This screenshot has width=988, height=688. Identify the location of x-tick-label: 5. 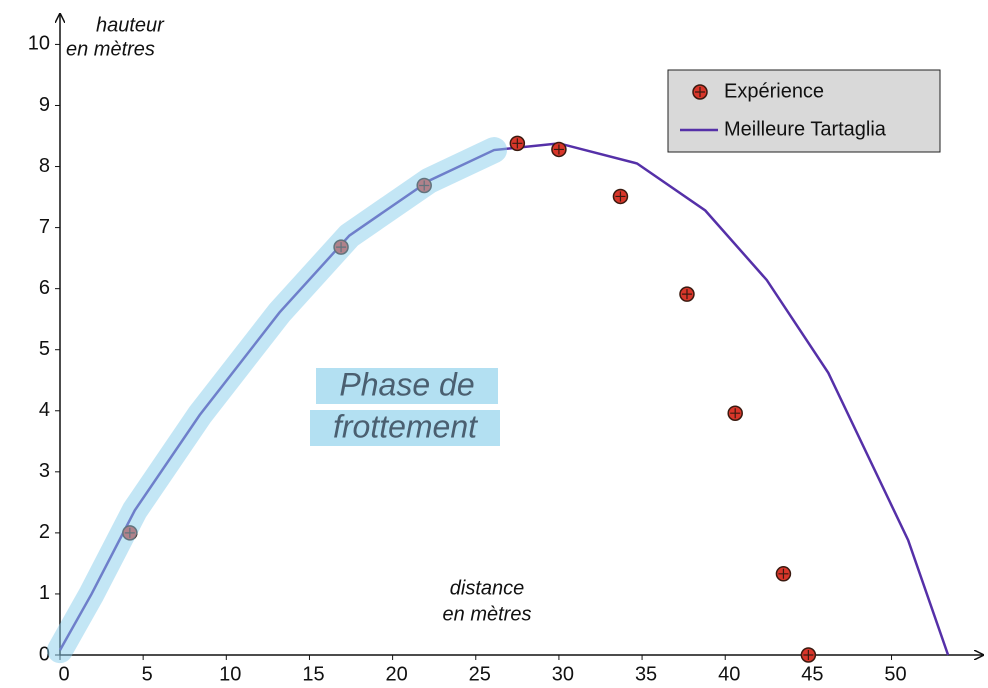
(147, 674).